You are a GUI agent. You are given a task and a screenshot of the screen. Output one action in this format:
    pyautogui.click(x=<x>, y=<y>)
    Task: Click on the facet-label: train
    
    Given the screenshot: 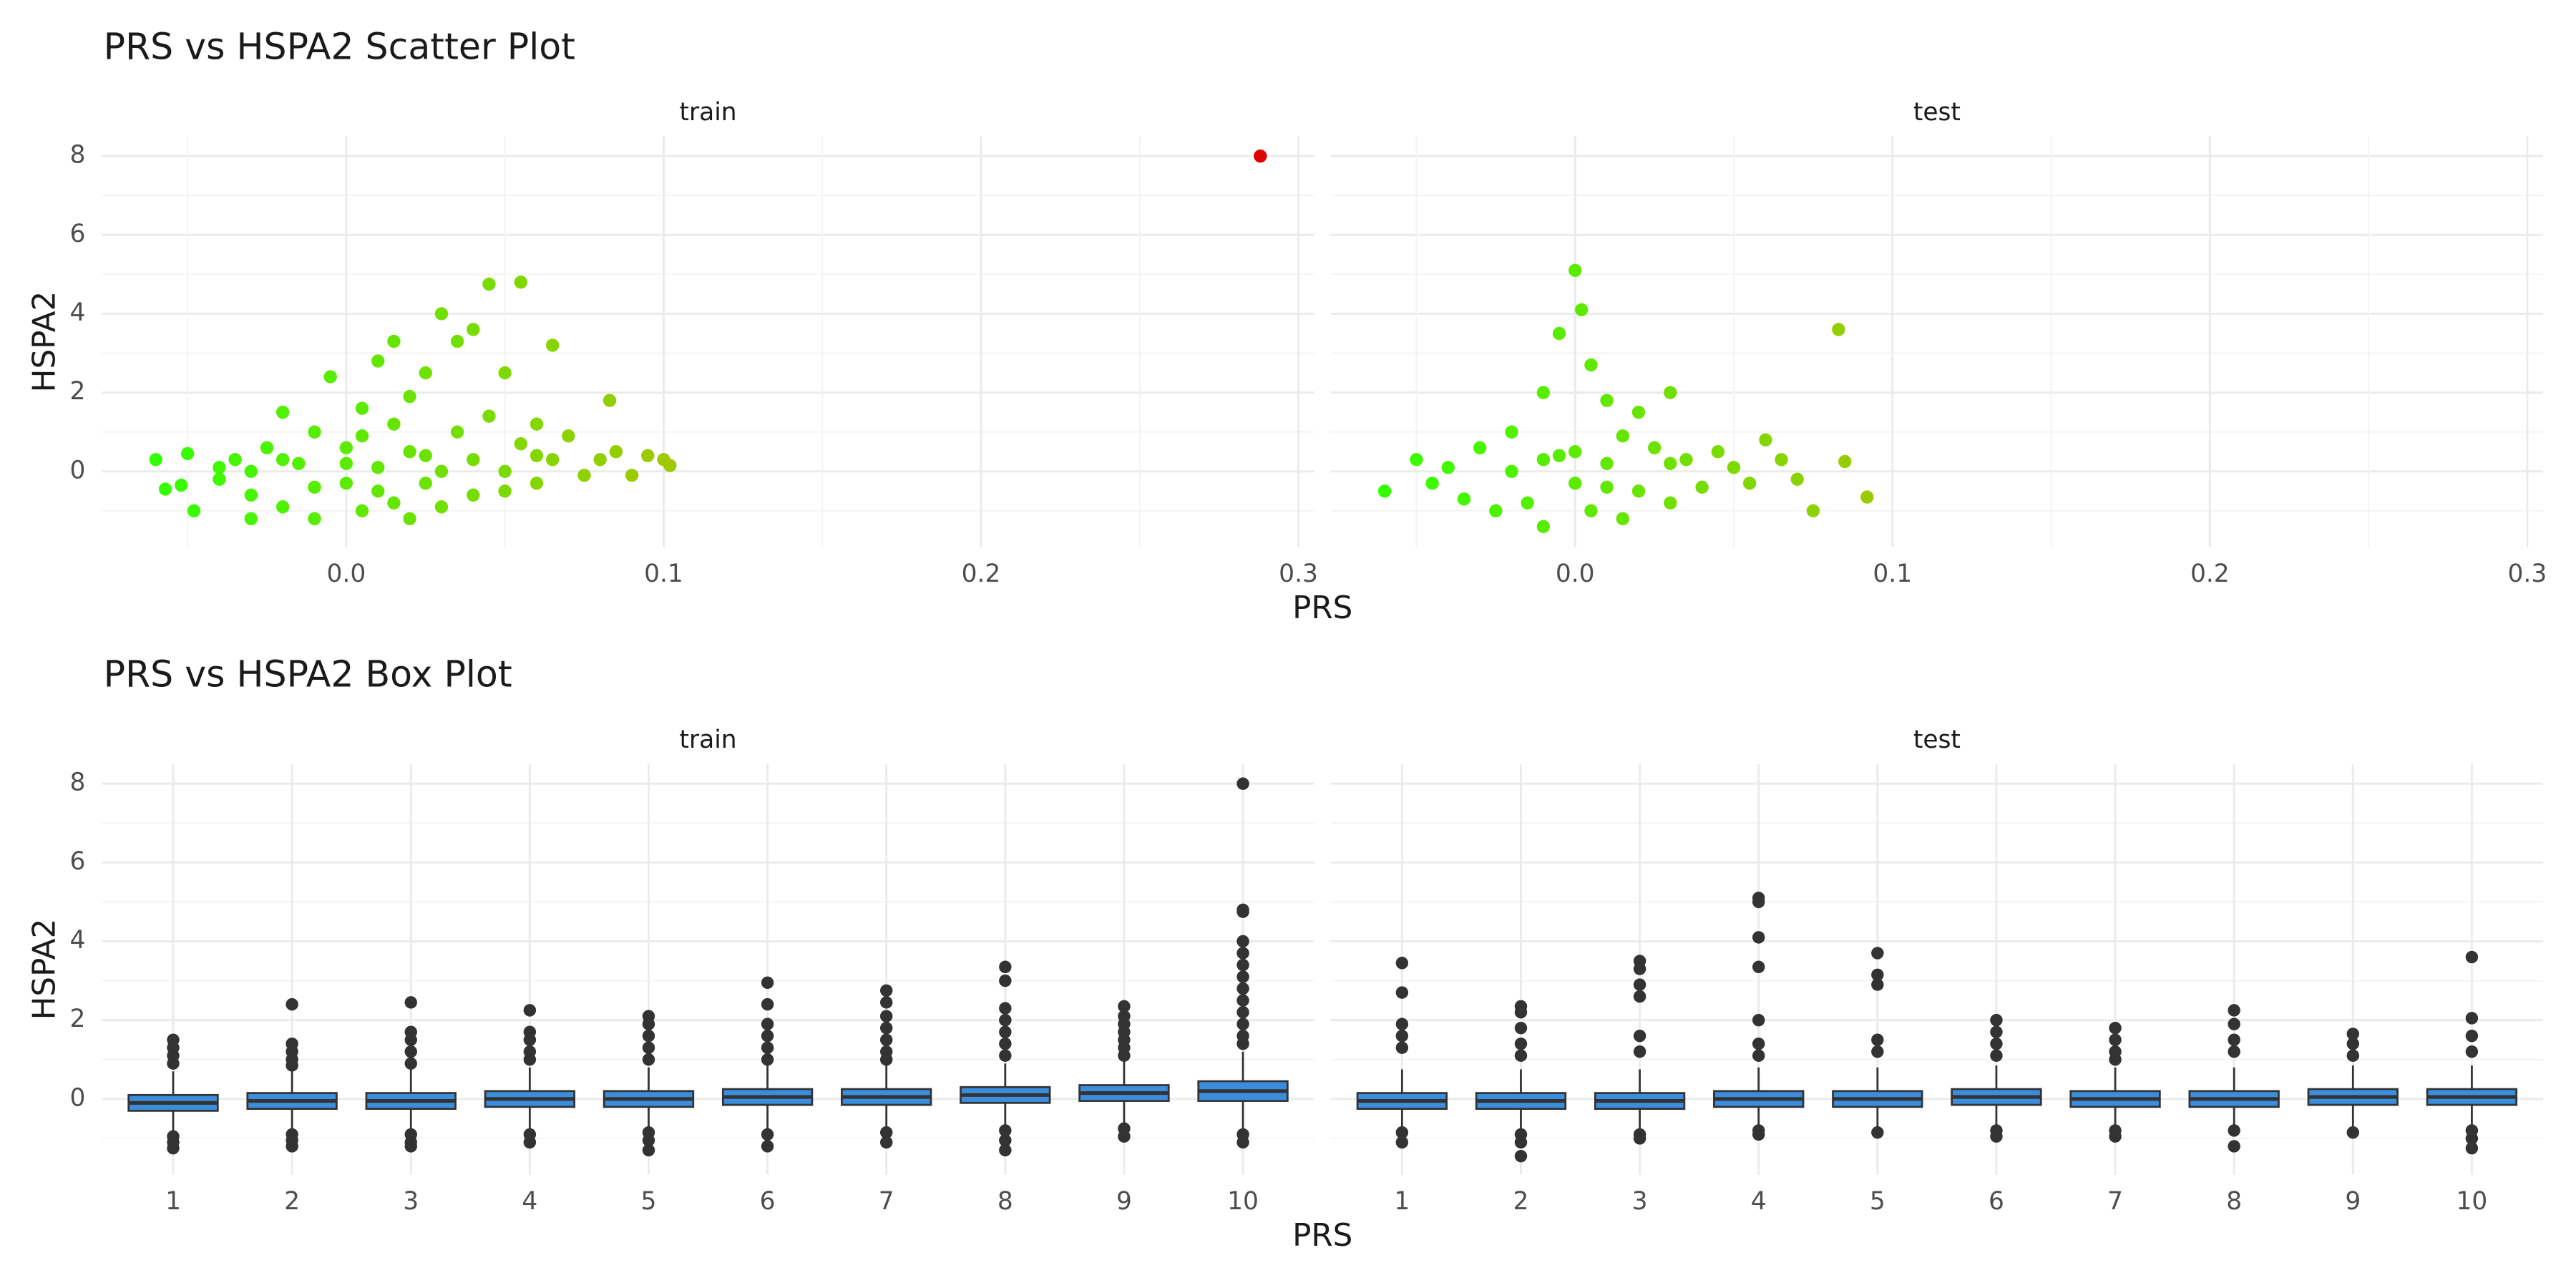 What is the action you would take?
    pyautogui.click(x=707, y=112)
    